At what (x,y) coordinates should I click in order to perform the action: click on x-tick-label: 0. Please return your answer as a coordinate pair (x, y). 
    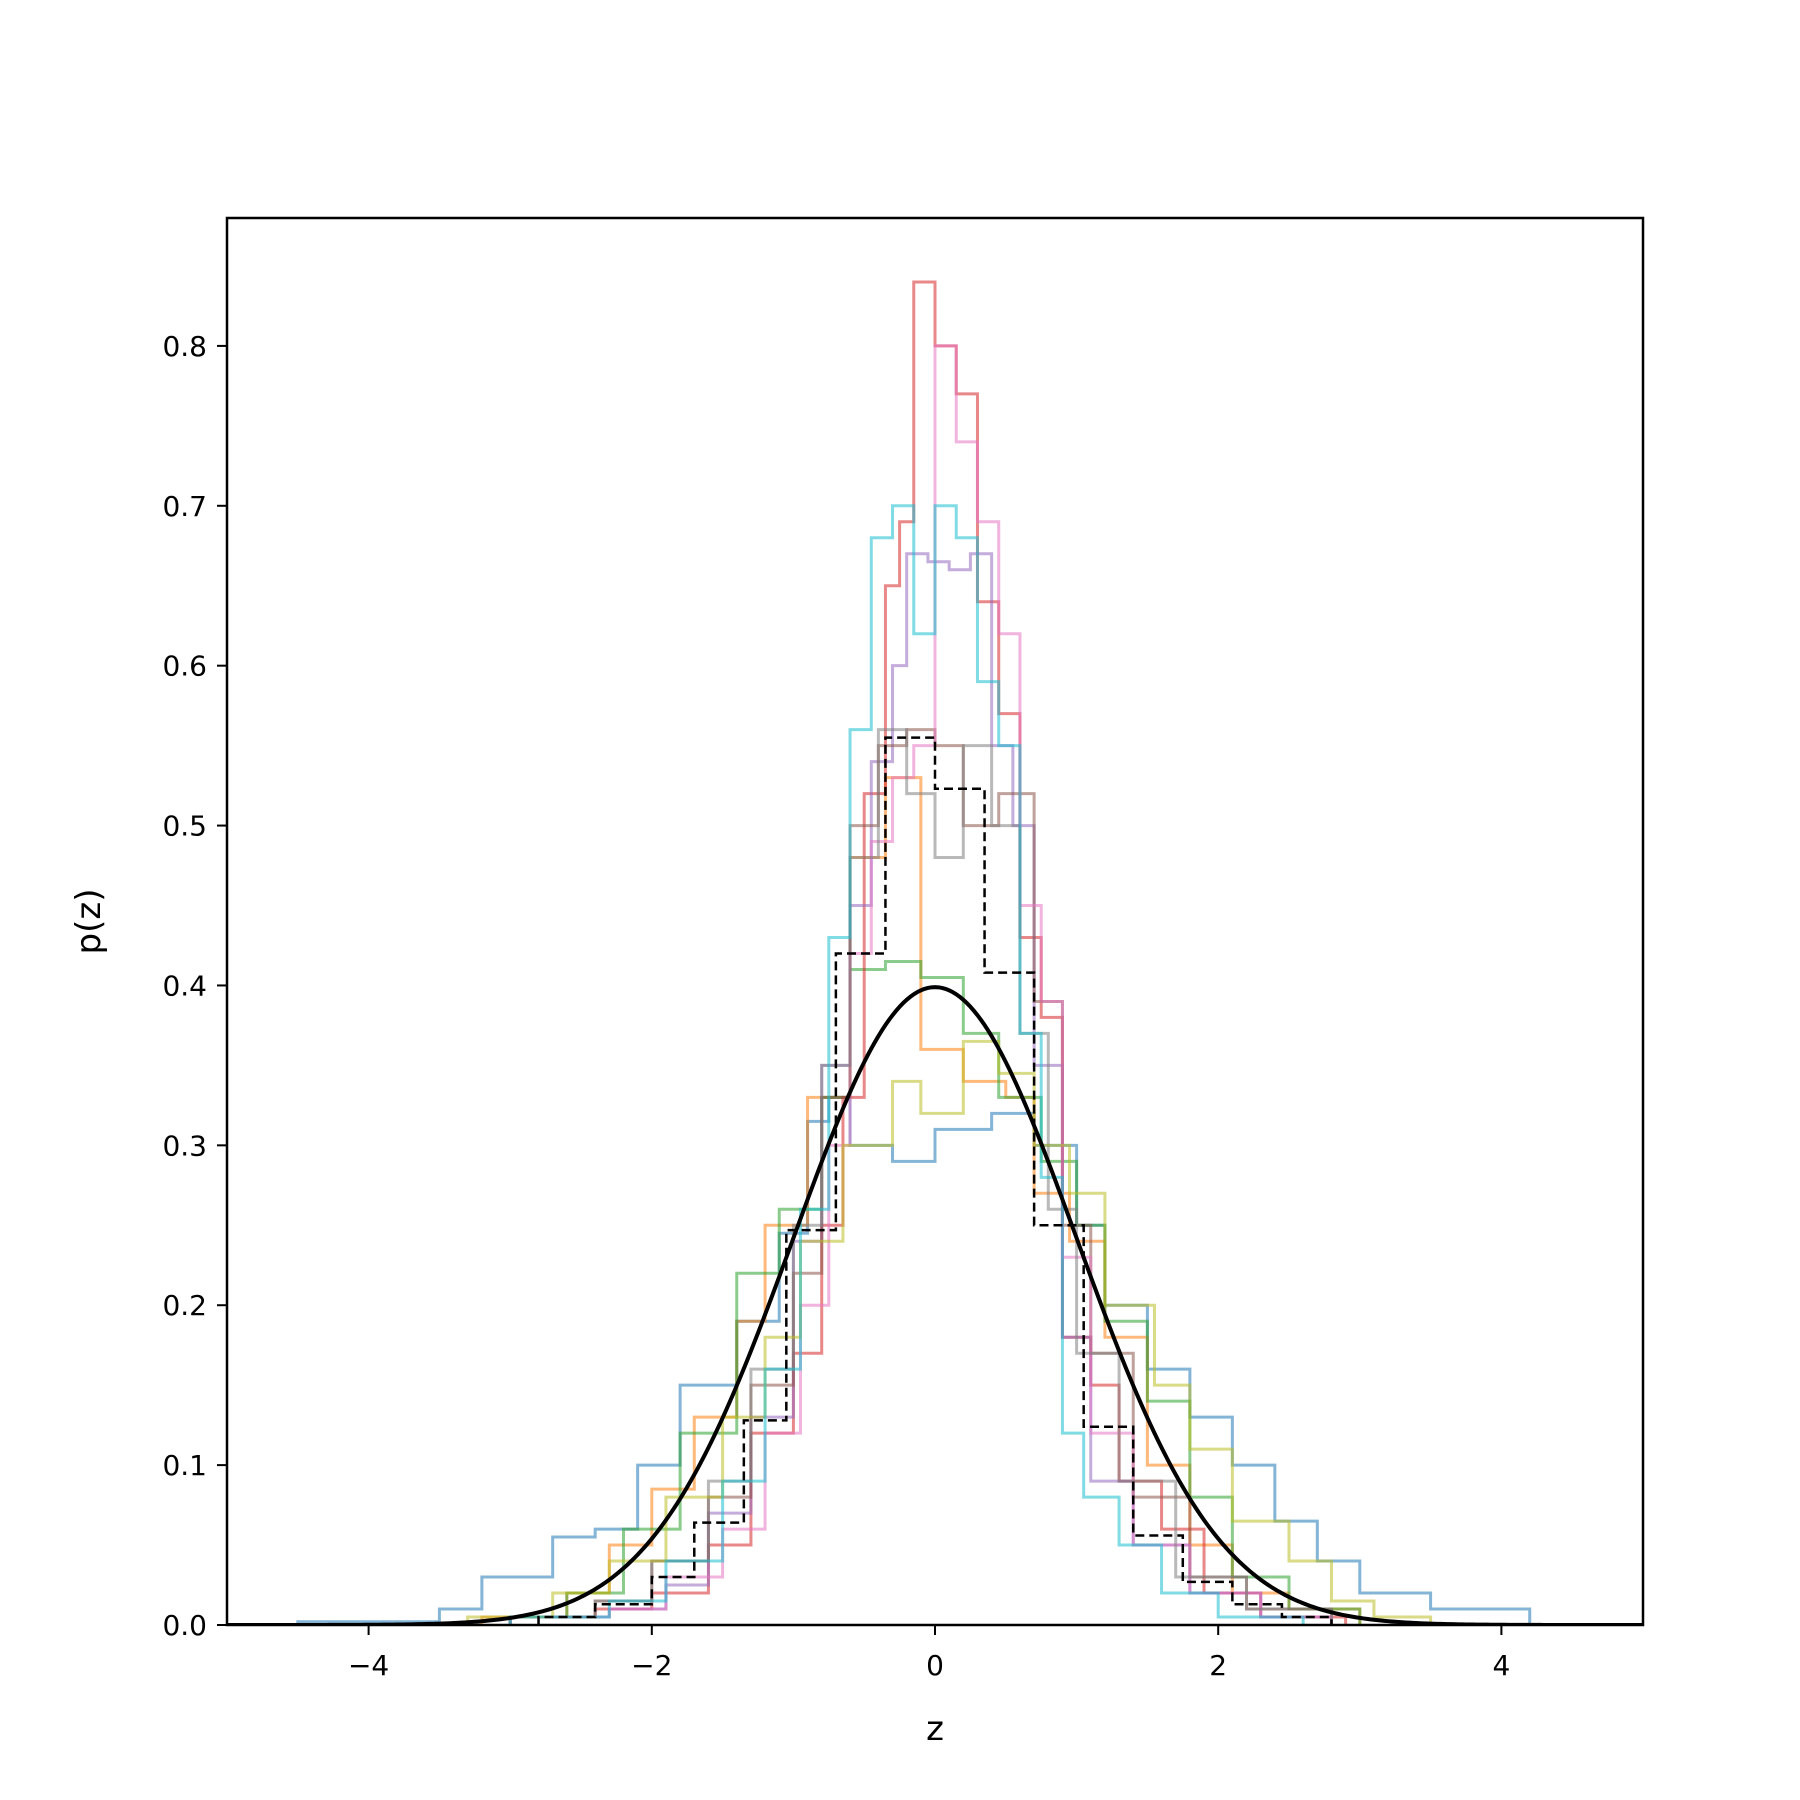
    Looking at the image, I should click on (935, 1665).